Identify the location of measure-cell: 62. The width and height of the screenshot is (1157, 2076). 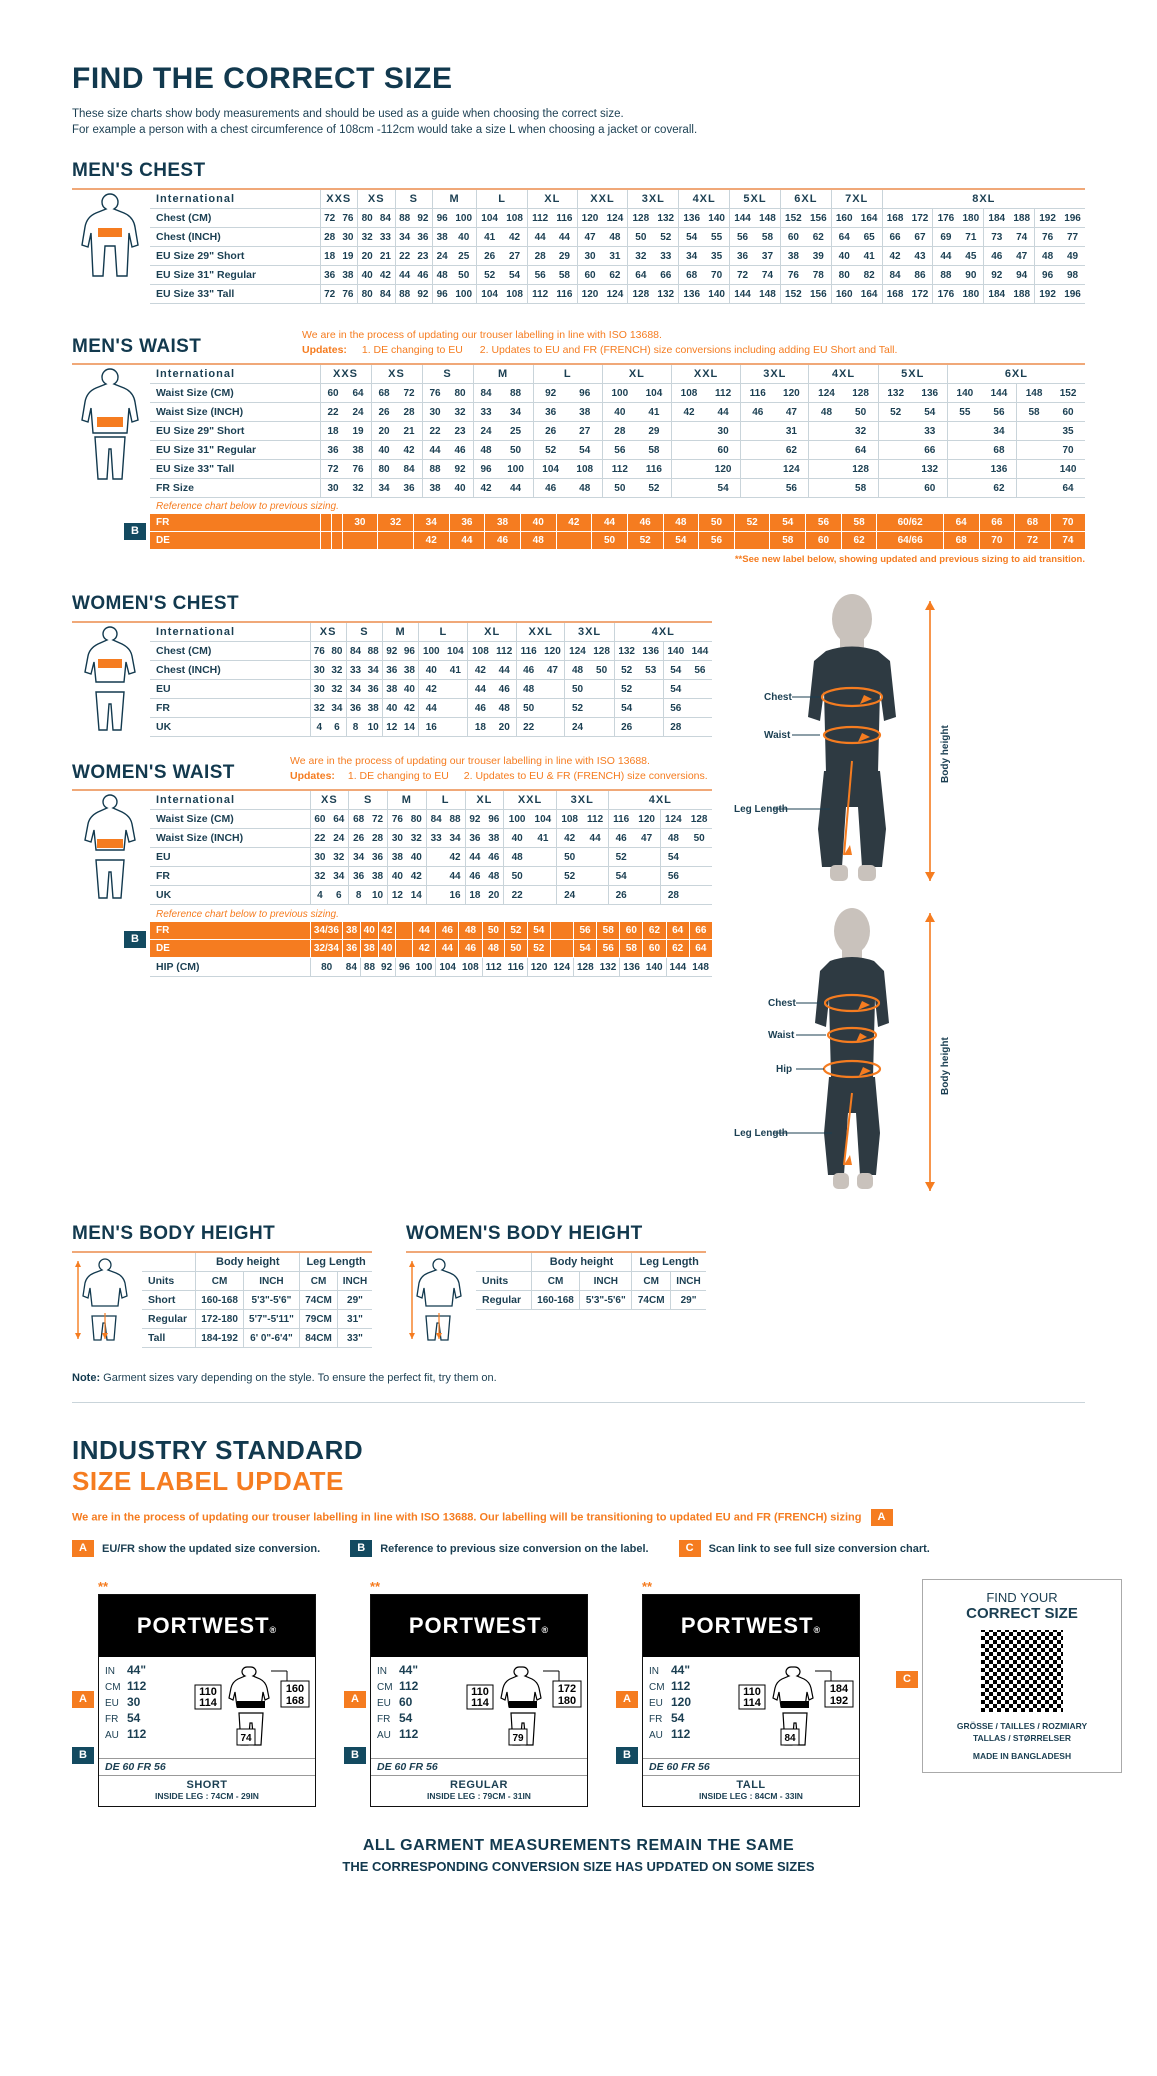
(791, 450).